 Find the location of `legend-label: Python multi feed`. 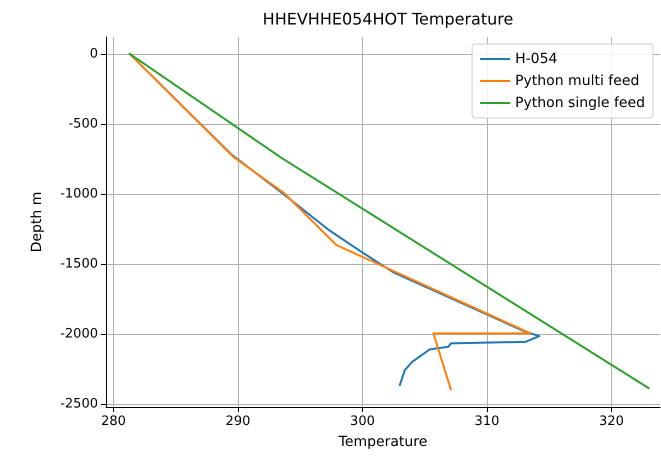

legend-label: Python multi feed is located at coordinates (577, 81).